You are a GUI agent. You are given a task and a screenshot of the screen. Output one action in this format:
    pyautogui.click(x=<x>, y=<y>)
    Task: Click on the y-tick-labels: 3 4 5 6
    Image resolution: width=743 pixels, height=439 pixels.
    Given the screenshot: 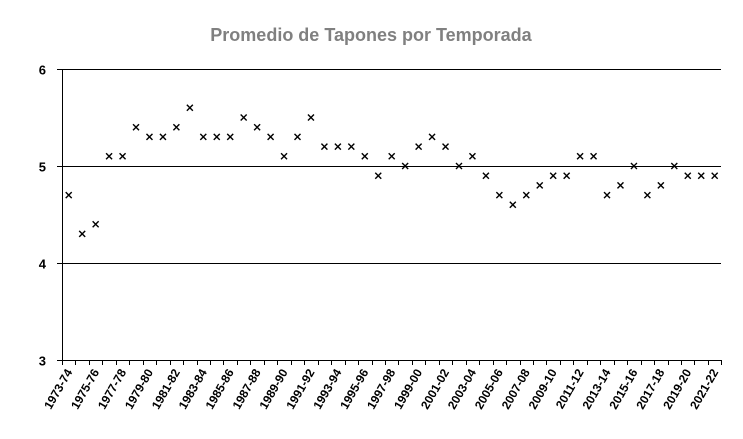 What is the action you would take?
    pyautogui.click(x=43, y=216)
    